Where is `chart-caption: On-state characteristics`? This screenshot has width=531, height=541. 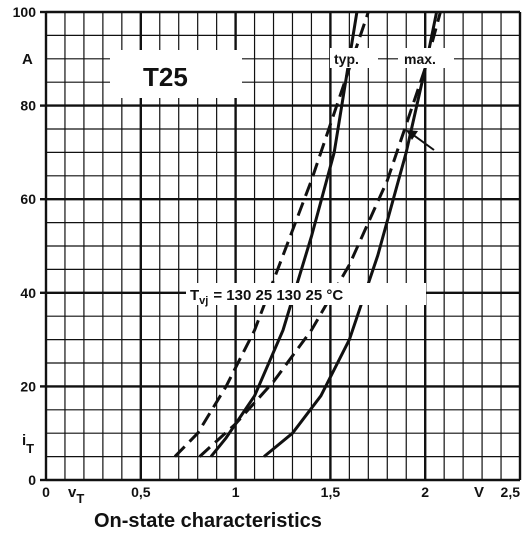 chart-caption: On-state characteristics is located at coordinates (208, 521).